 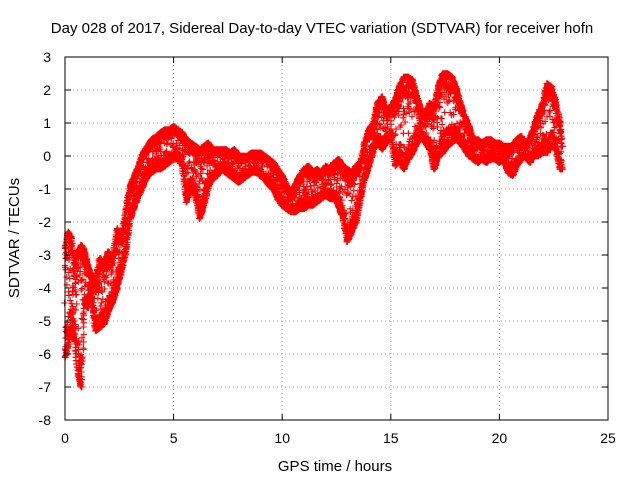 What do you see at coordinates (174, 438) in the screenshot?
I see `x-tick-label: 5` at bounding box center [174, 438].